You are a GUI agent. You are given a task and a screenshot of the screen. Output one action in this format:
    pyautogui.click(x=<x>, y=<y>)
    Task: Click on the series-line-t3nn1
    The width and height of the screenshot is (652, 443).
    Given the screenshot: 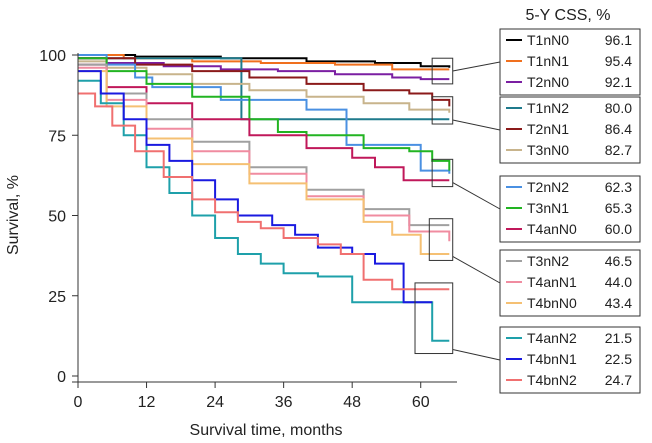 What is the action you would take?
    pyautogui.click(x=264, y=114)
    